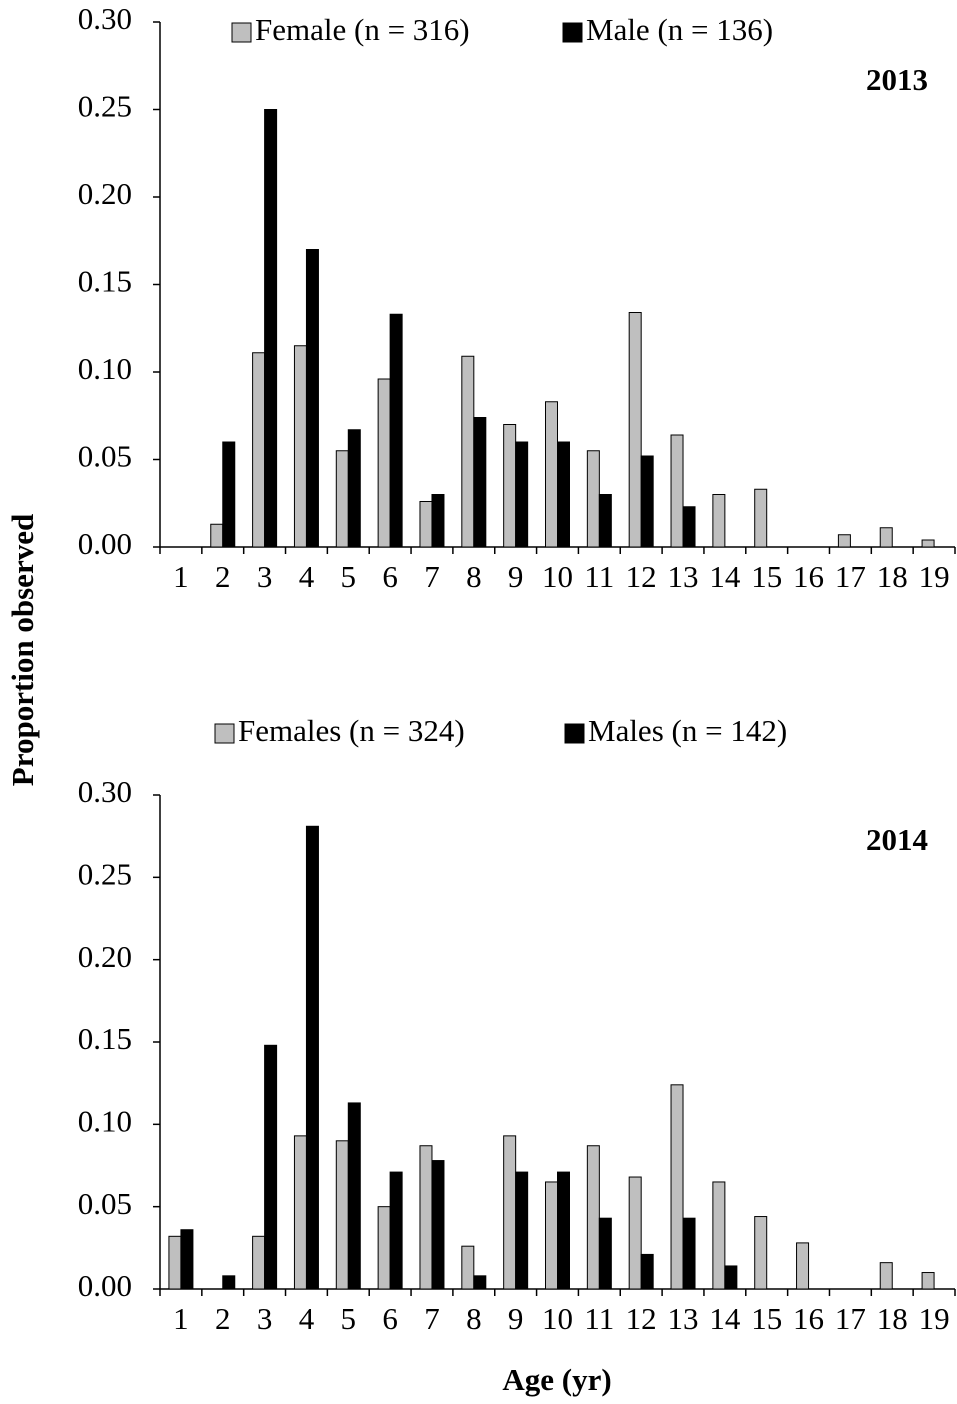 Image resolution: width=957 pixels, height=1404 pixels. I want to click on legend-label: Females (n = 324), so click(351, 730).